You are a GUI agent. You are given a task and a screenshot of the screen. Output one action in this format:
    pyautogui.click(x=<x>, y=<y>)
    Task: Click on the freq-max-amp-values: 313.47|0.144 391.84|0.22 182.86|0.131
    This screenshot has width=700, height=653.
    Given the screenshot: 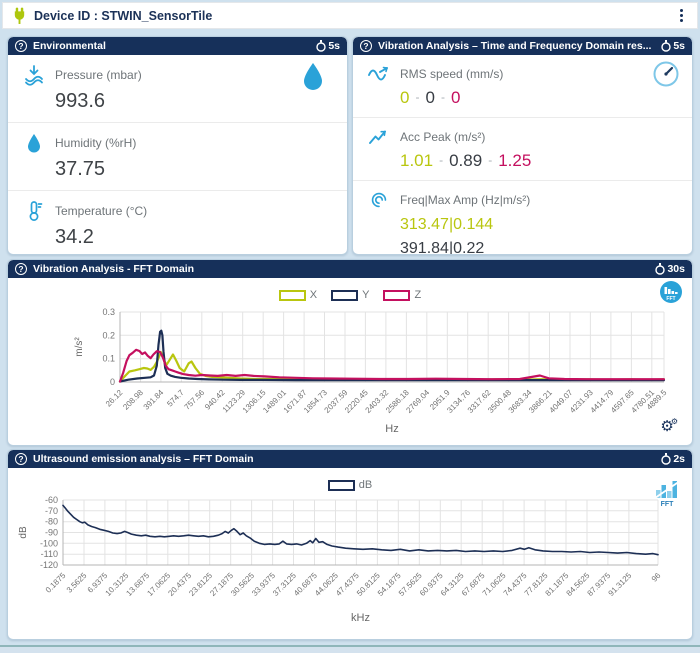 What is the action you would take?
    pyautogui.click(x=522, y=234)
    